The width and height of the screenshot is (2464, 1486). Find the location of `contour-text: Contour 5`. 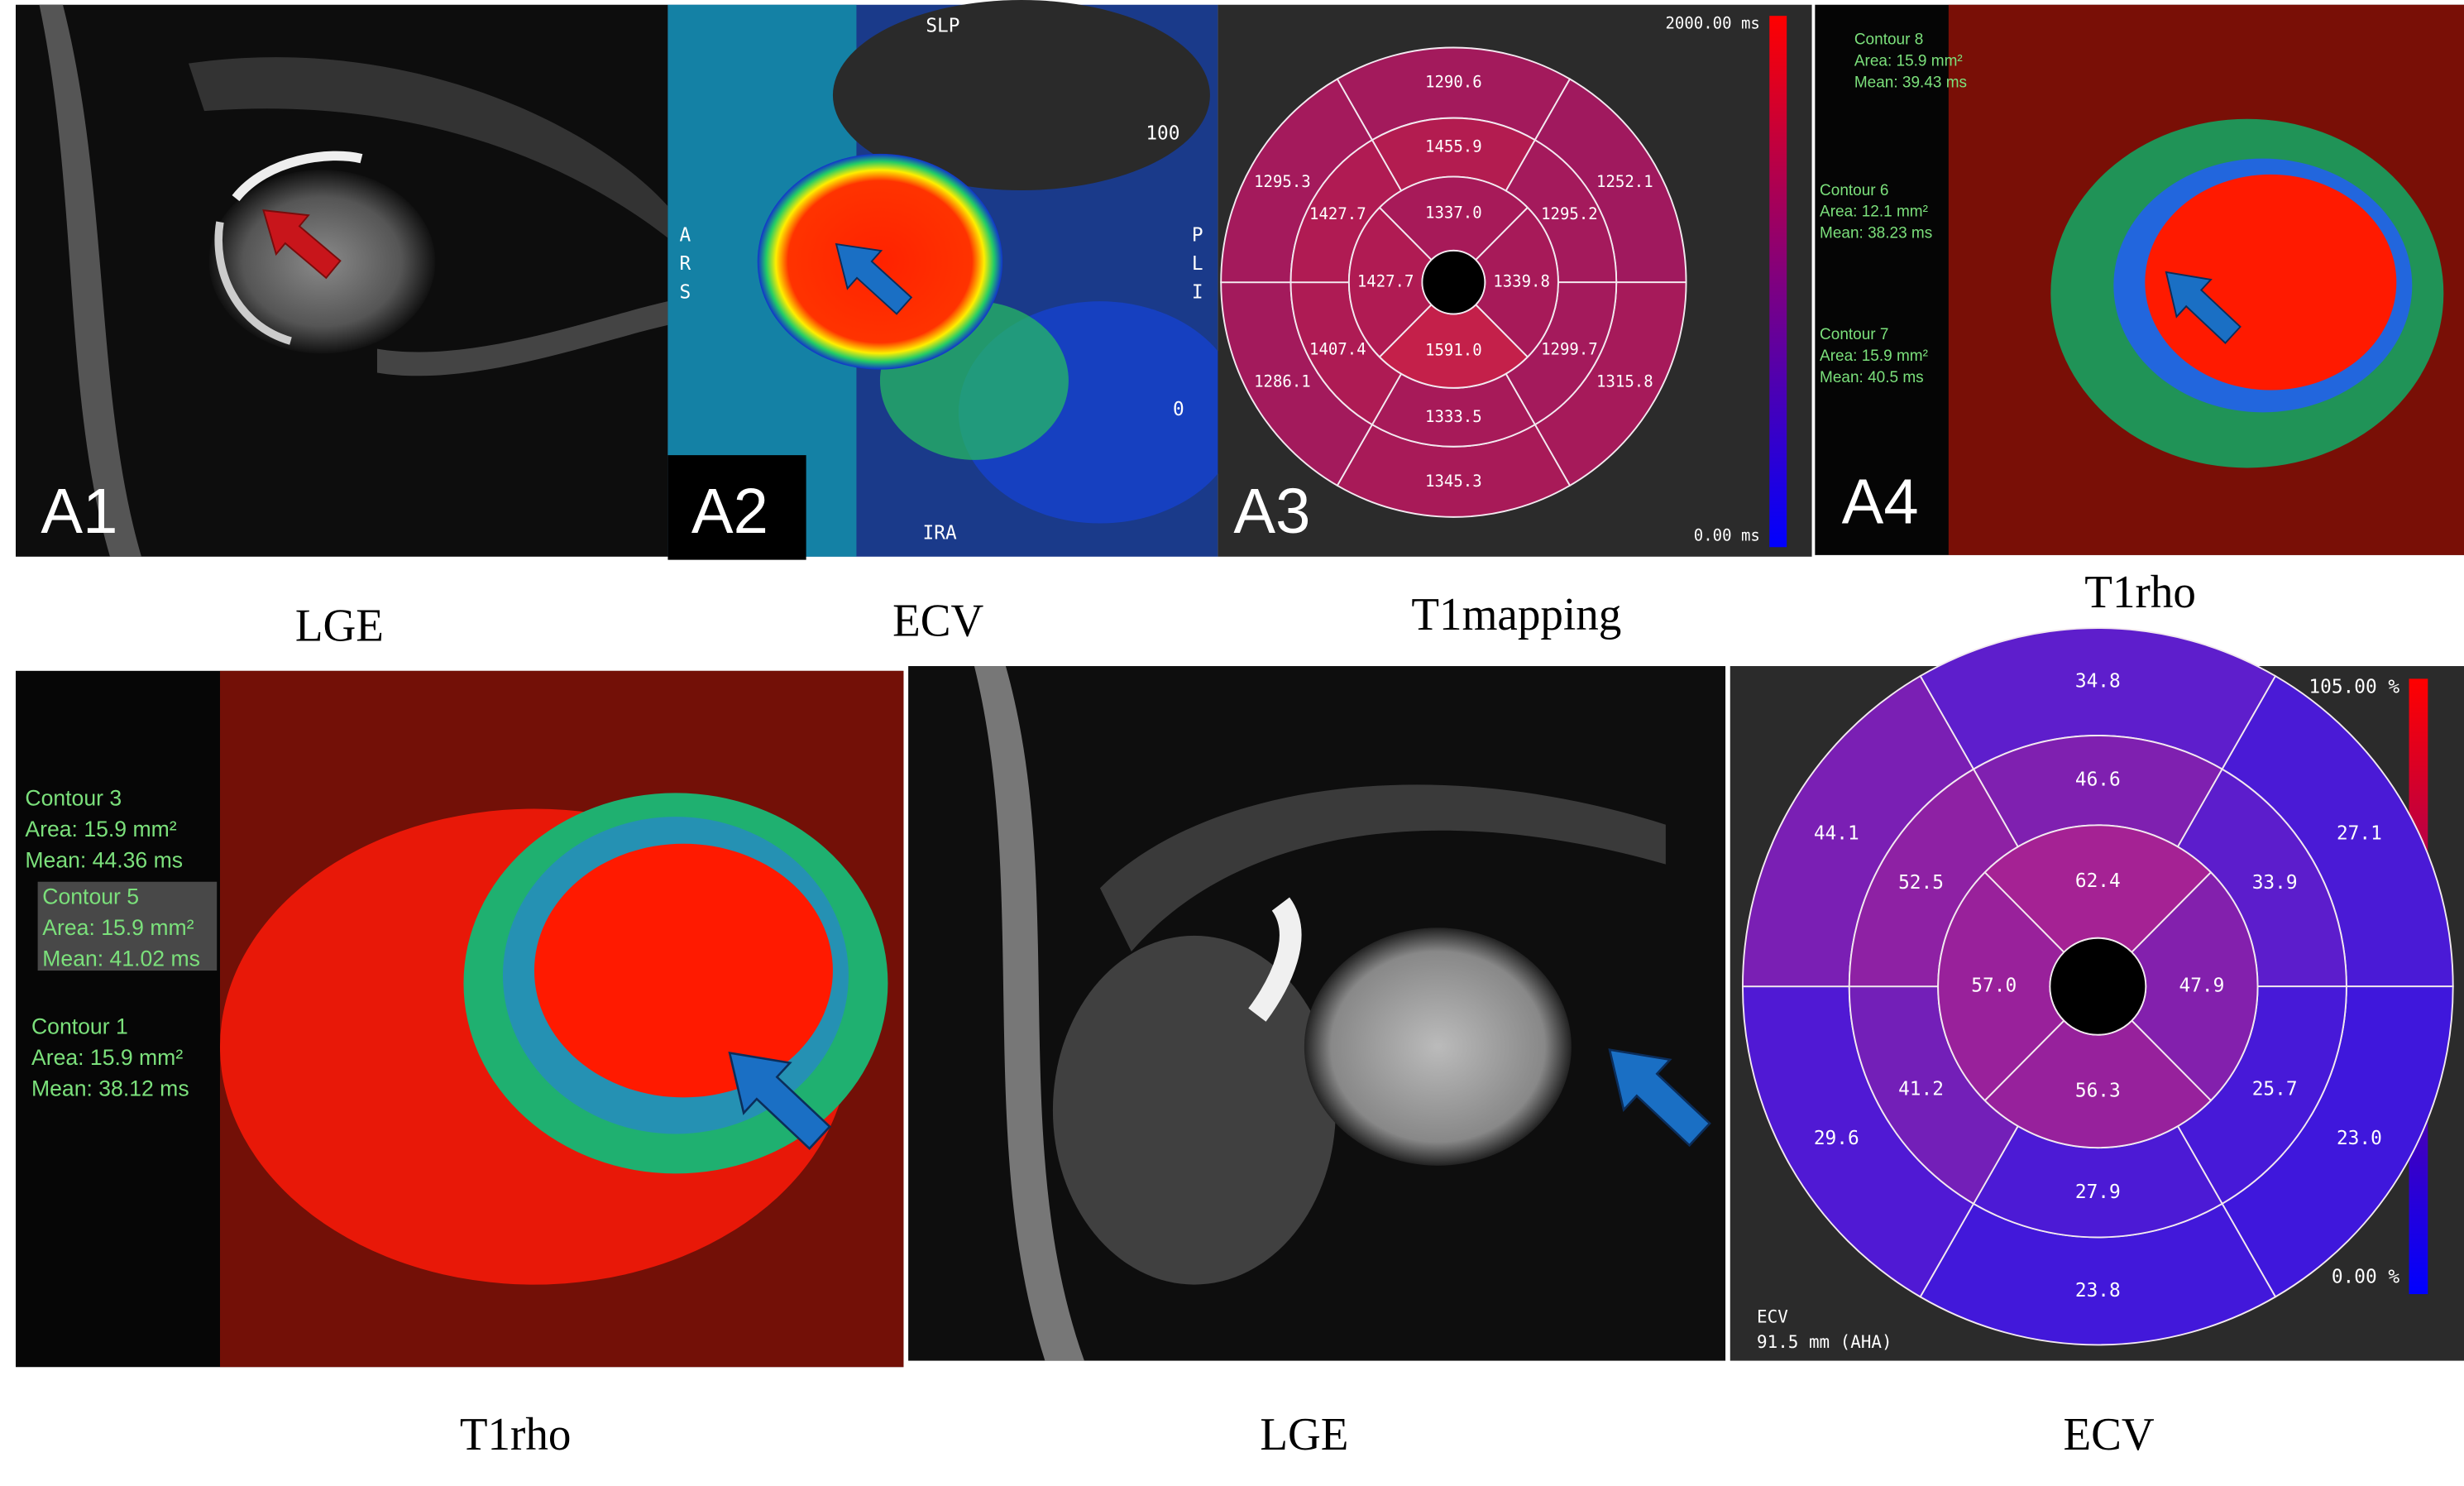

contour-text: Contour 5 is located at coordinates (90, 896).